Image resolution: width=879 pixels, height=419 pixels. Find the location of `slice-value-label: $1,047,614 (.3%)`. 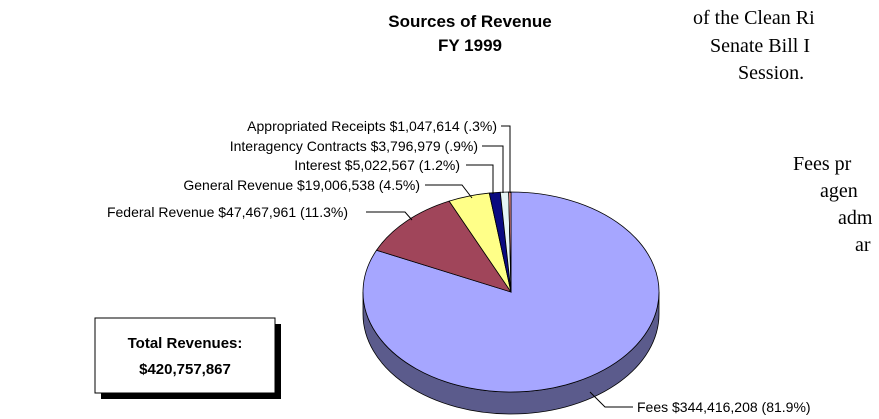

slice-value-label: $1,047,614 (.3%) is located at coordinates (443, 126).